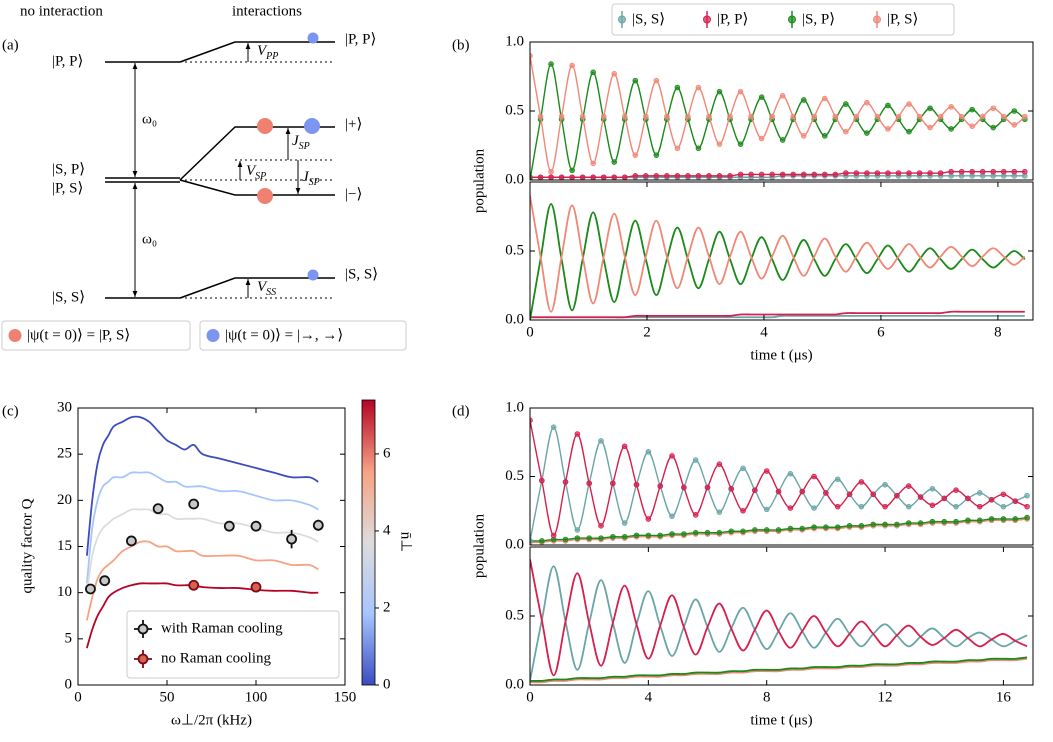 The image size is (1053, 742). Describe the element at coordinates (306, 177) in the screenshot. I see `symbol: J` at that location.